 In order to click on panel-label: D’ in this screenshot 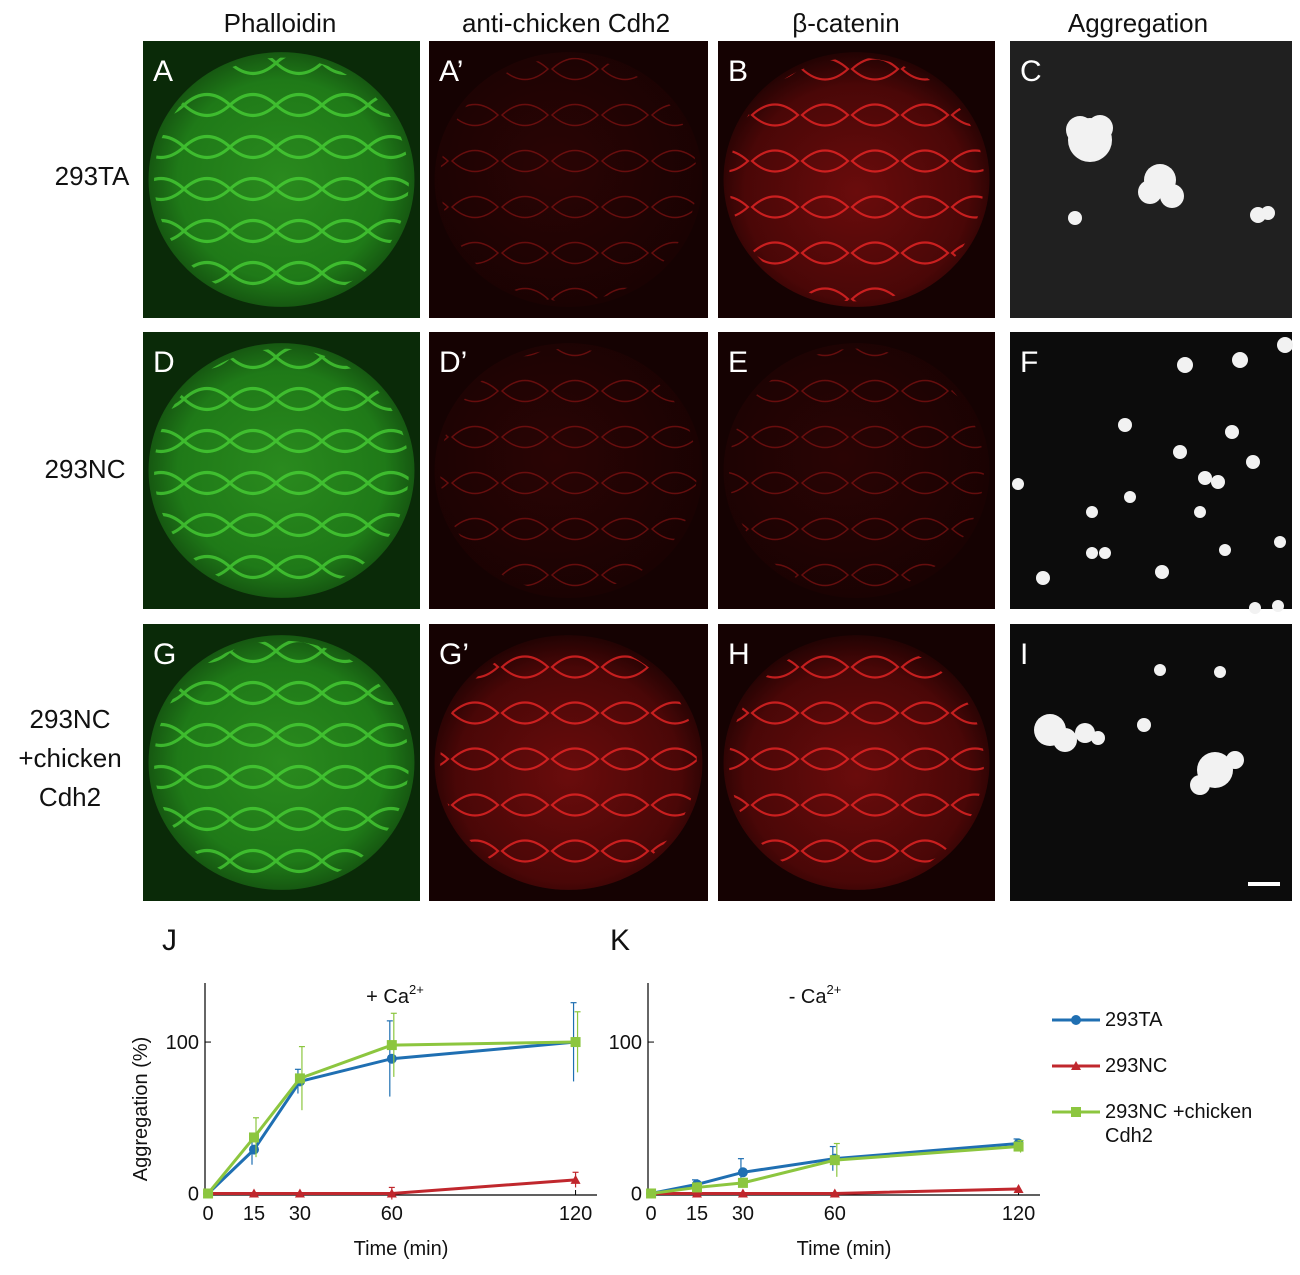, I will do `click(453, 362)`.